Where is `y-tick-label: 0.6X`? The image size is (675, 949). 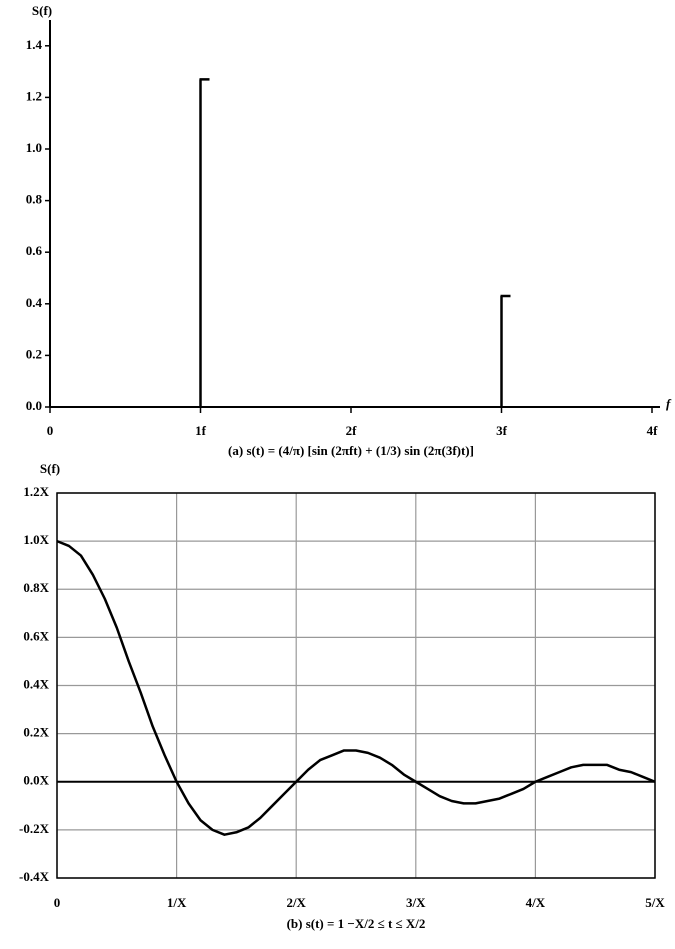 y-tick-label: 0.6X is located at coordinates (36, 635).